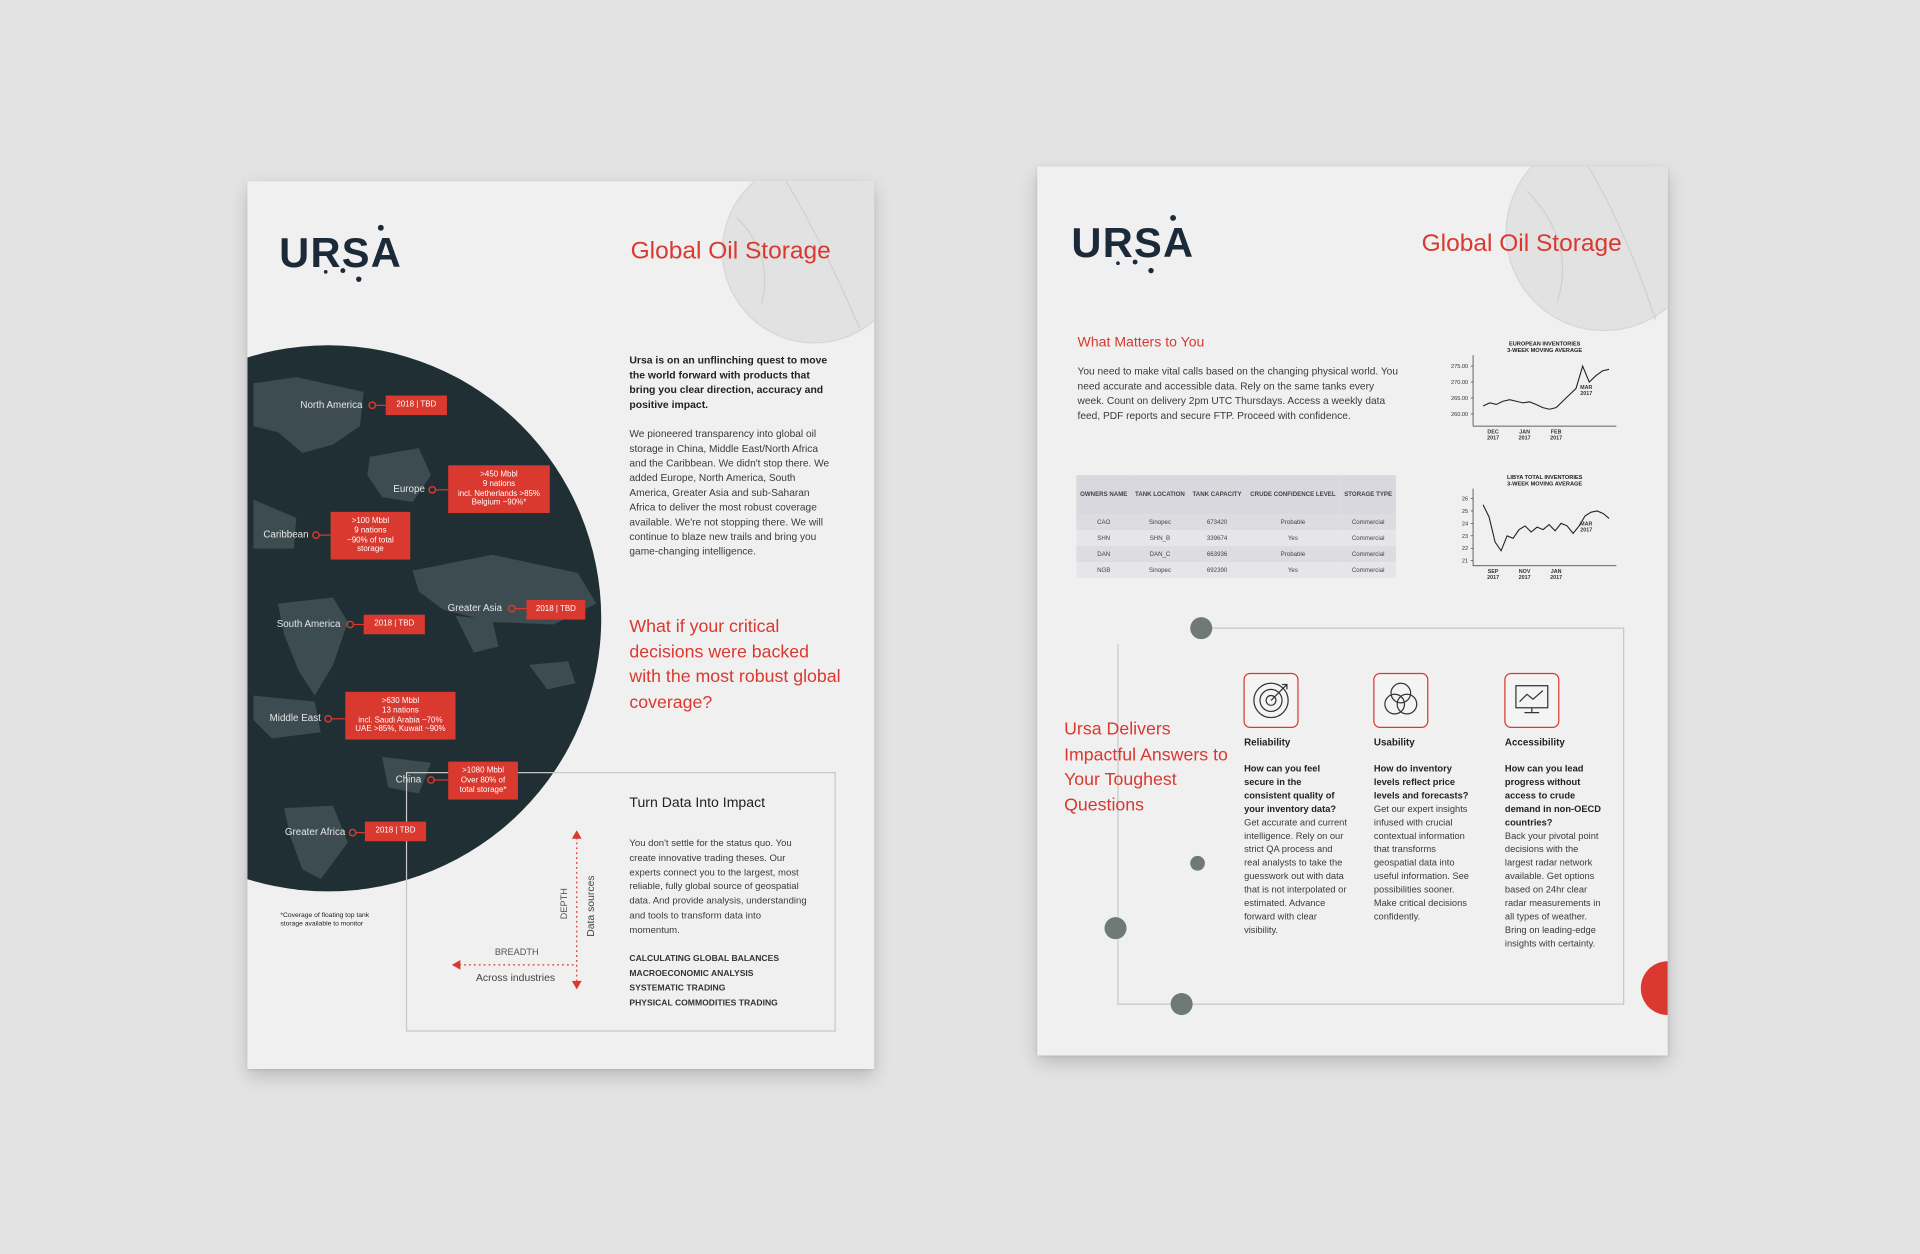  What do you see at coordinates (798, 255) in the screenshot?
I see `globe-lines` at bounding box center [798, 255].